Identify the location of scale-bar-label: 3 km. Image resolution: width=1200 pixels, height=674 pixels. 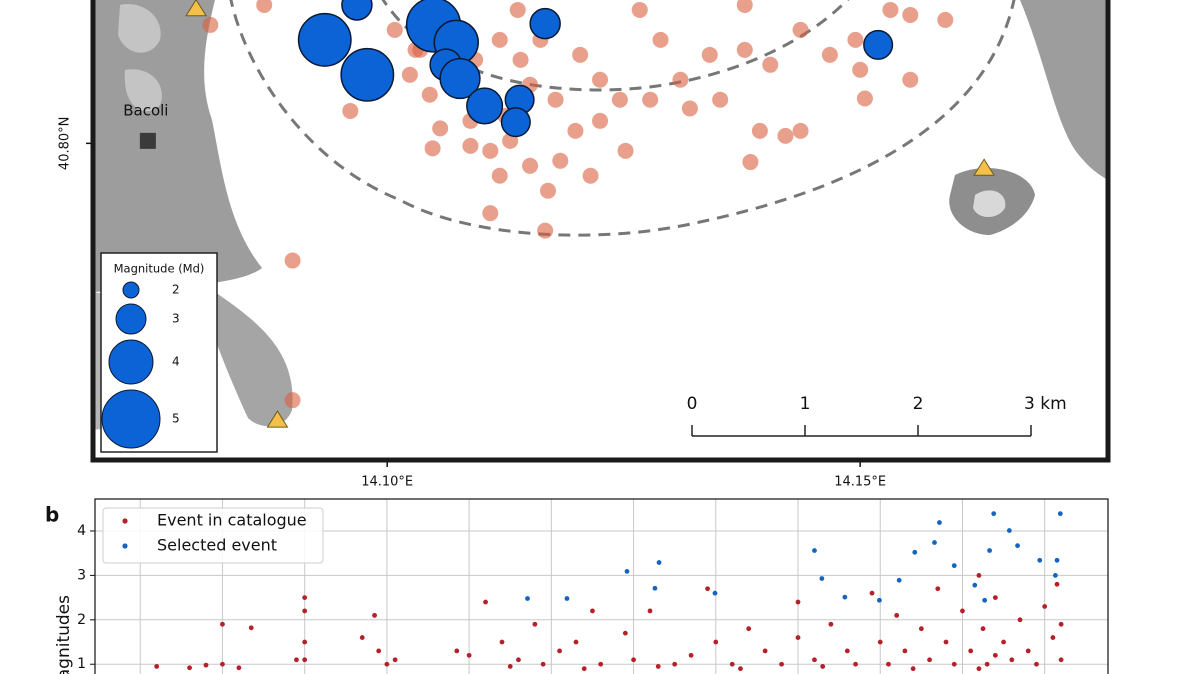
(1045, 404).